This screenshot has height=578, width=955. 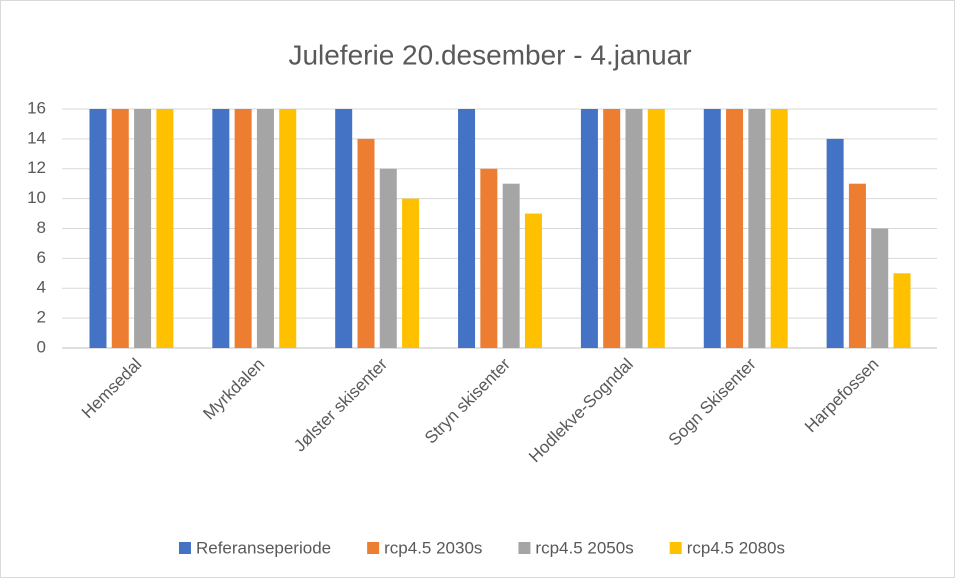 What do you see at coordinates (41, 287) in the screenshot?
I see `y-tick-label: 4` at bounding box center [41, 287].